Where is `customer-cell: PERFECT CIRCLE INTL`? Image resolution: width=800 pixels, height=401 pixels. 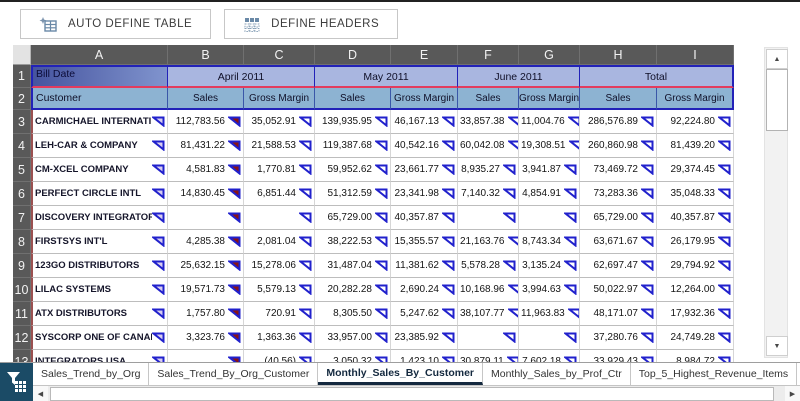 customer-cell: PERFECT CIRCLE INTL is located at coordinates (99, 194).